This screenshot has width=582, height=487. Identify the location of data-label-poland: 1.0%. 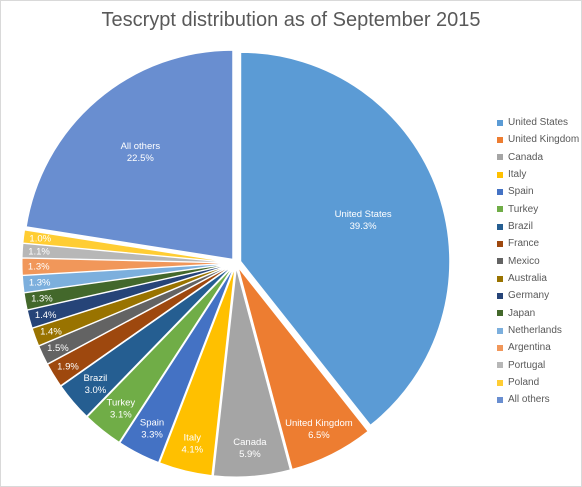
(40, 239).